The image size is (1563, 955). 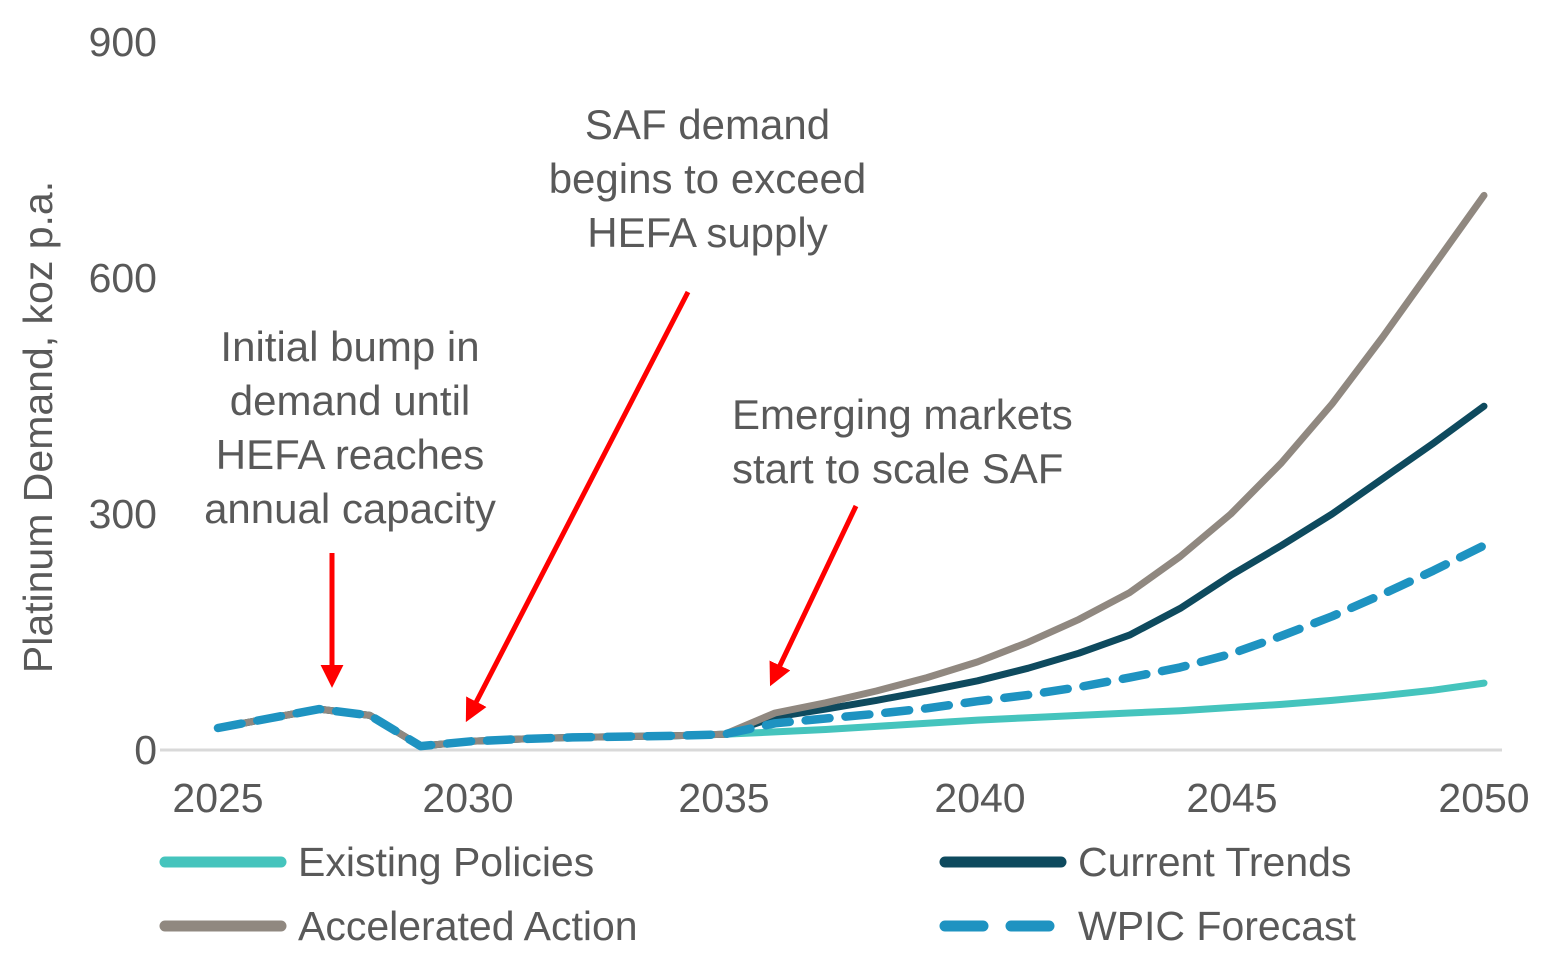 I want to click on legend-label-accelerated-action: Accelerated Action, so click(x=468, y=926).